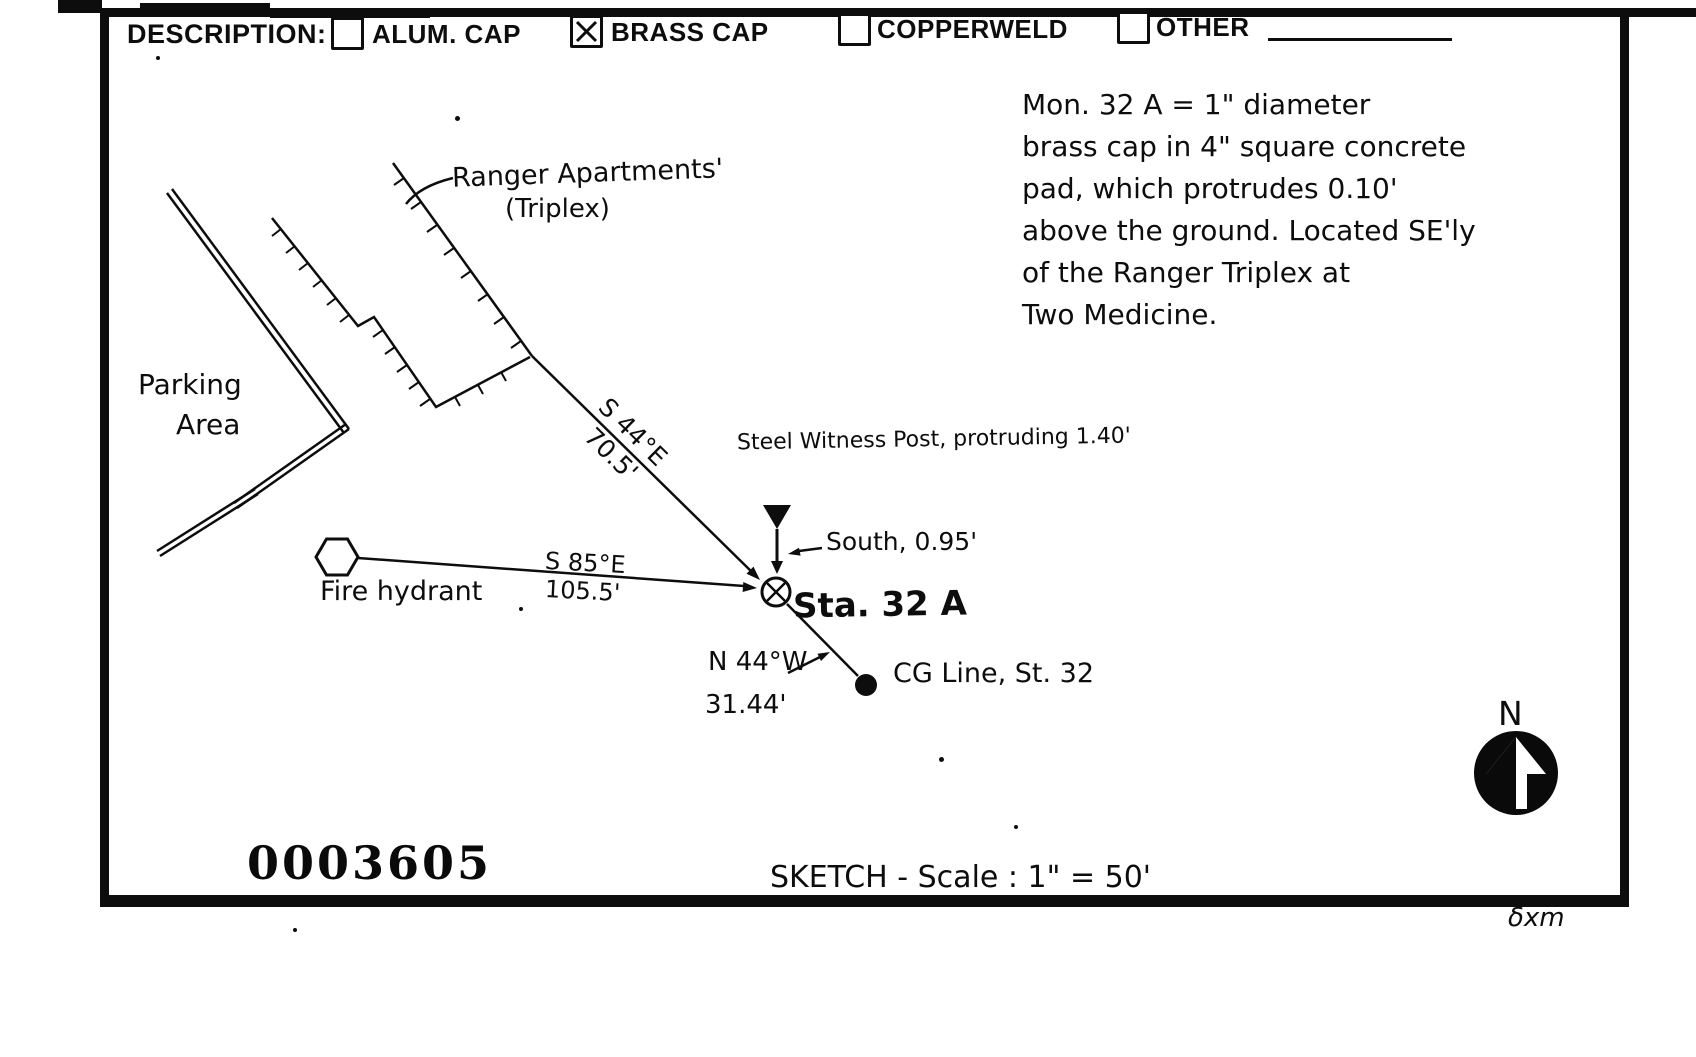 The height and width of the screenshot is (1057, 1696). I want to click on note-line: of the Ranger Triplex at, so click(1186, 272).